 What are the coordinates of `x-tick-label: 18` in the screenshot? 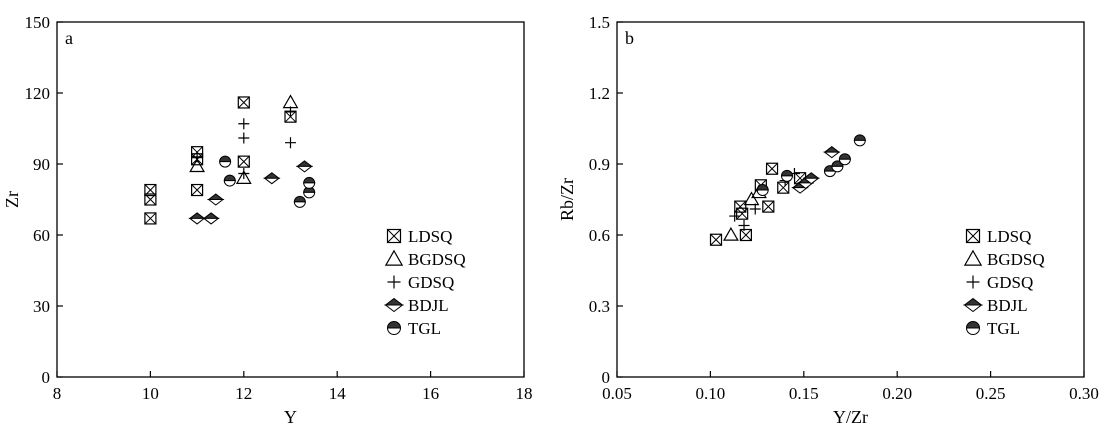 It's located at (524, 393).